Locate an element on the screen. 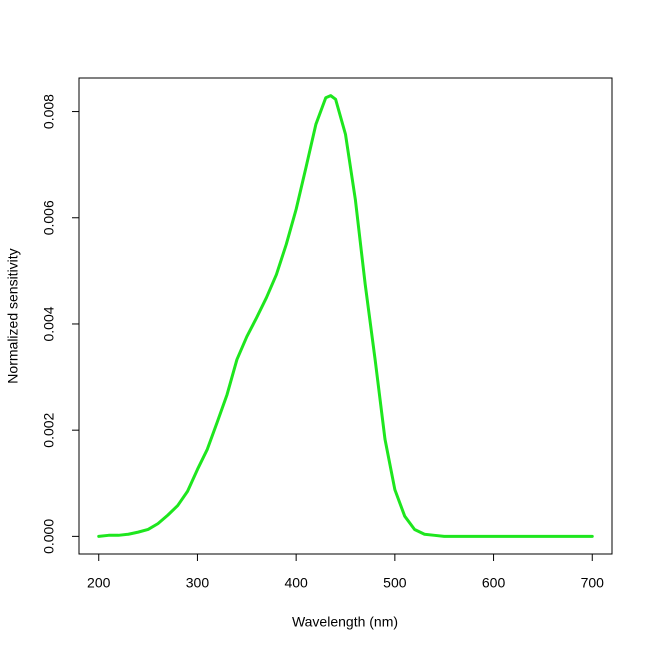 Image resolution: width=653 pixels, height=653 pixels. y-tick-label: 0.004 is located at coordinates (49, 323).